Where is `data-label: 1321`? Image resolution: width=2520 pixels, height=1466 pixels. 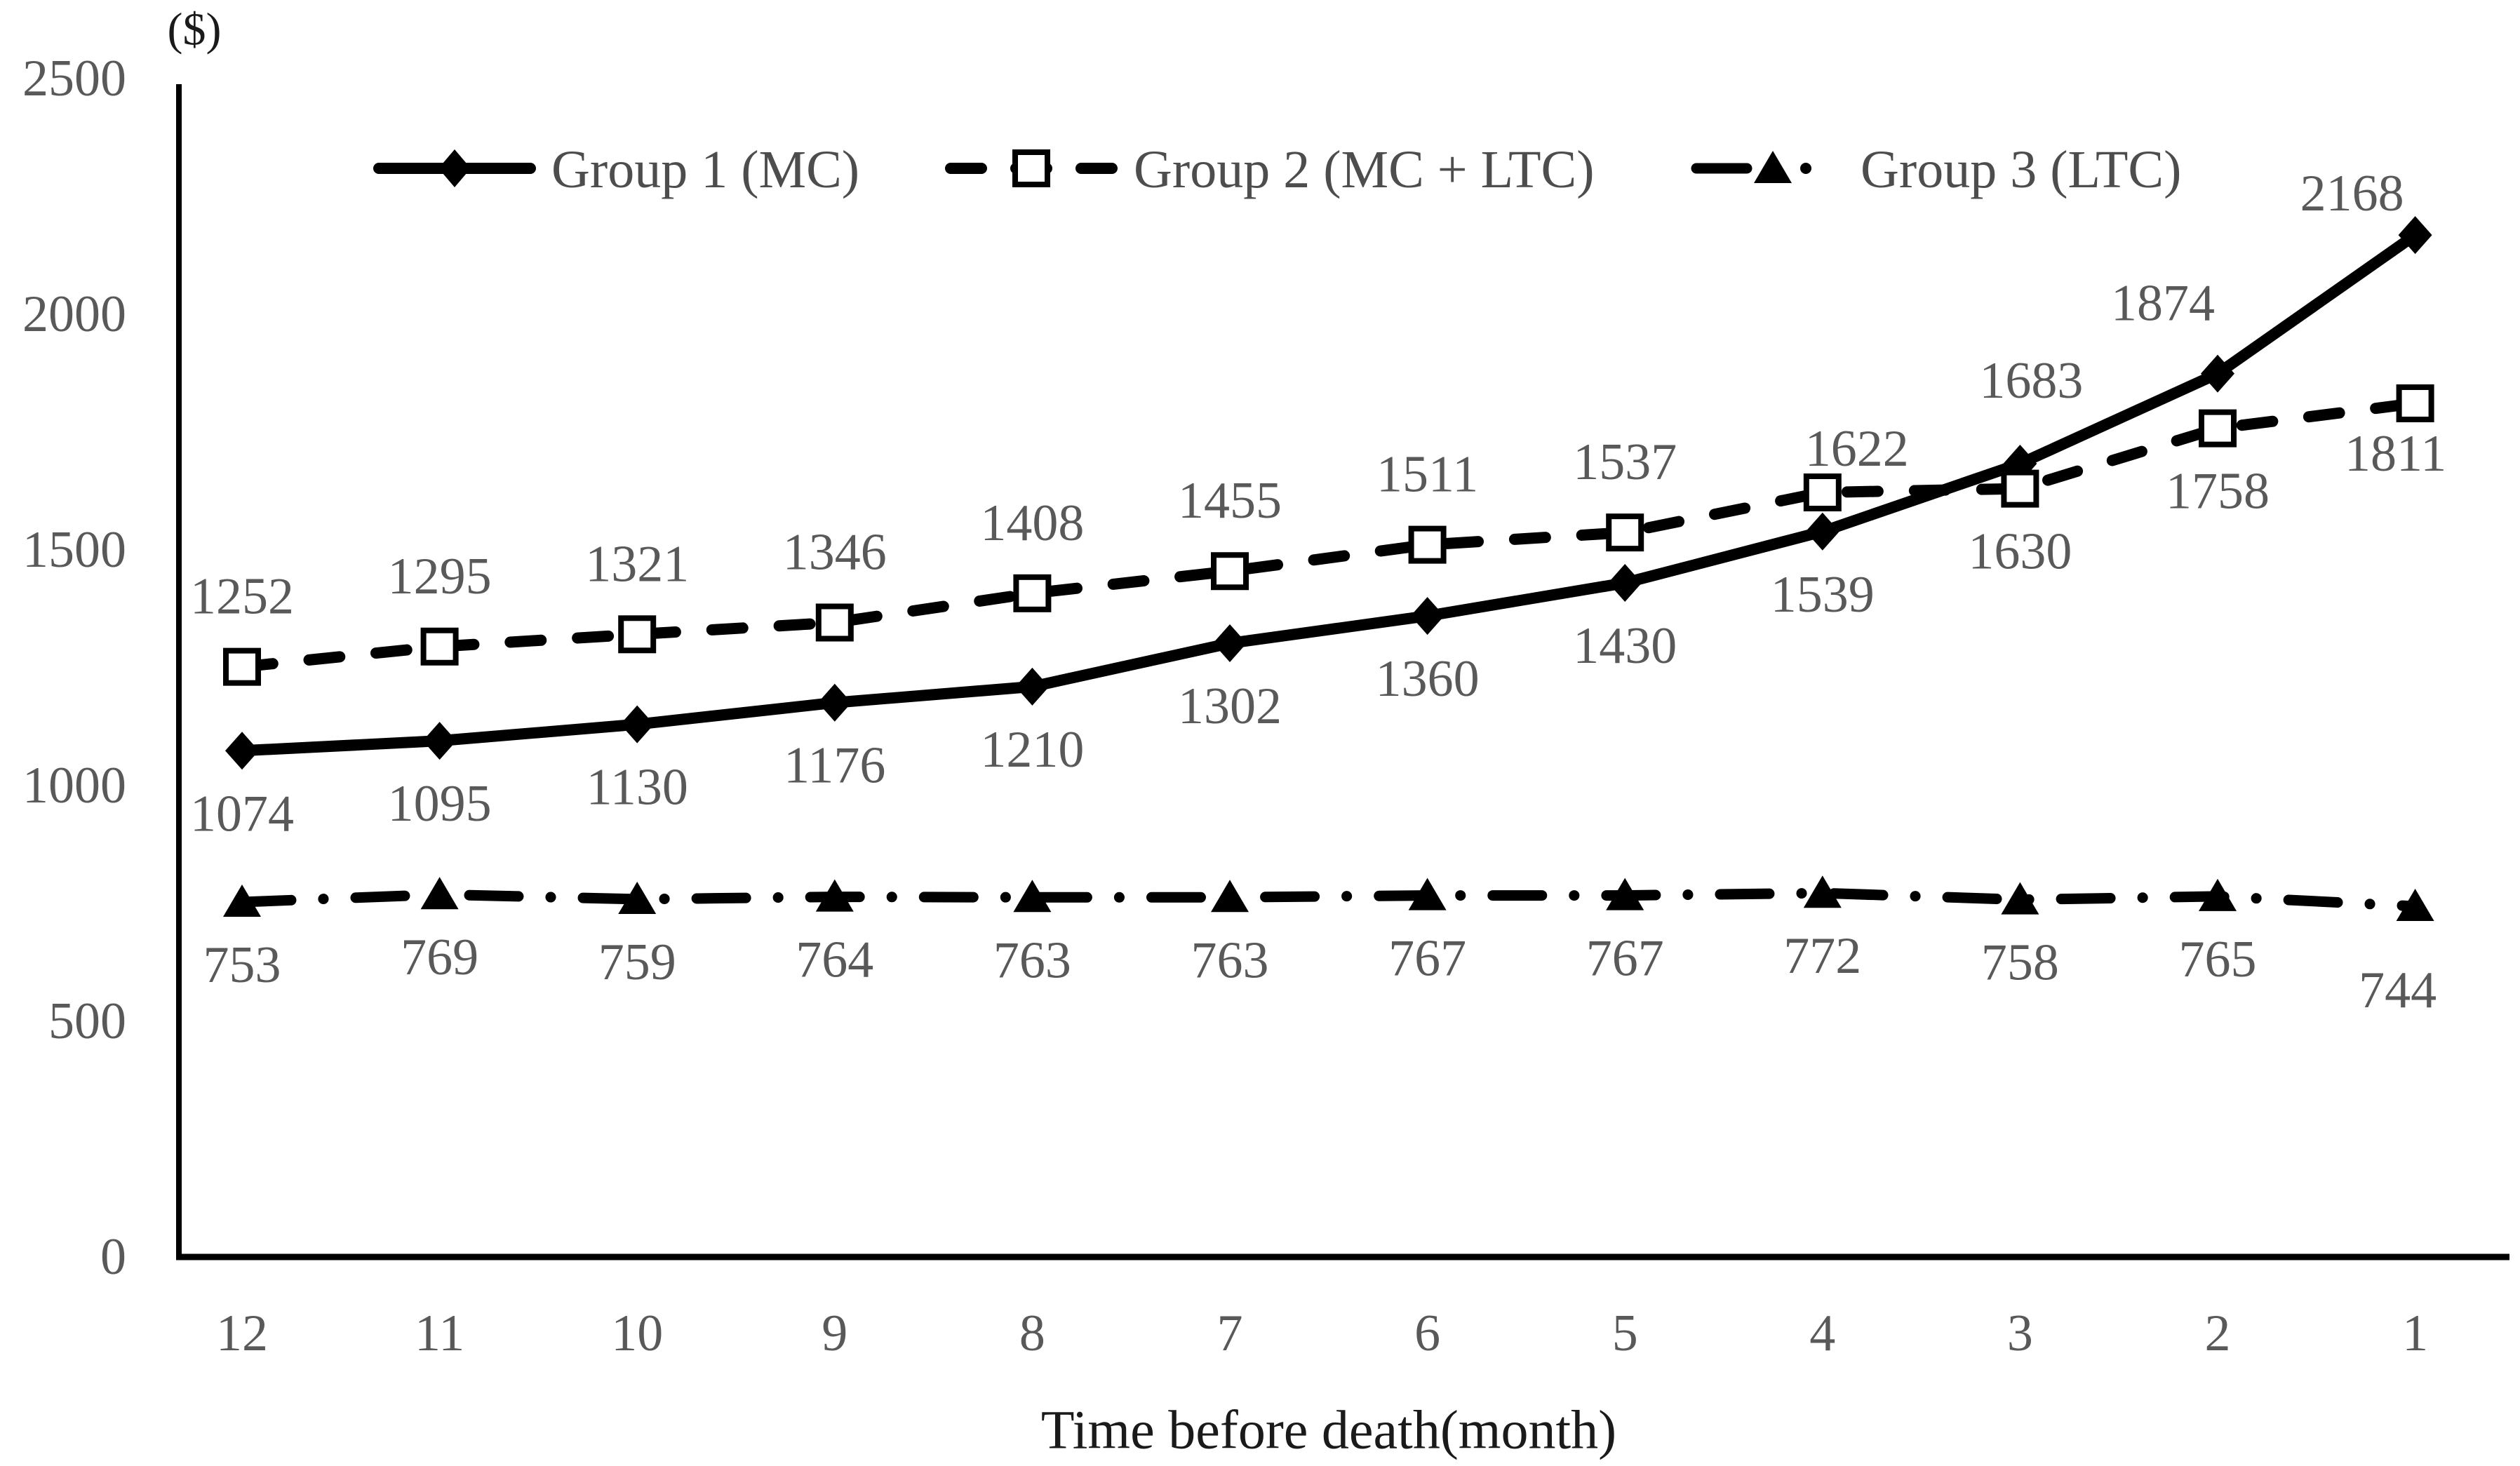 data-label: 1321 is located at coordinates (637, 564).